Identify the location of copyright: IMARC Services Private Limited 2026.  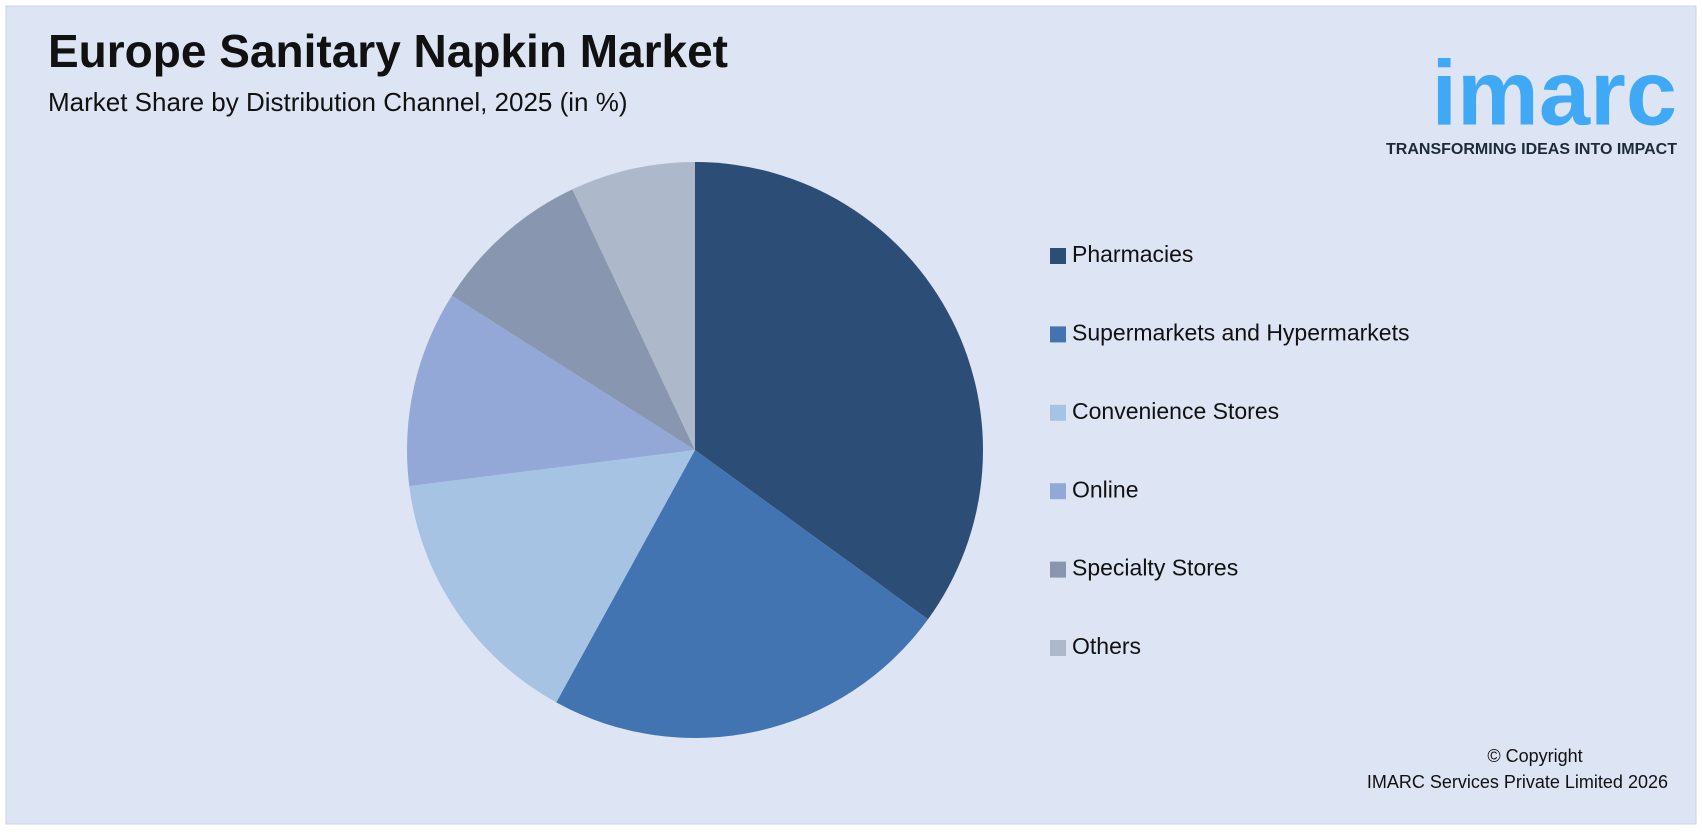
(1517, 782).